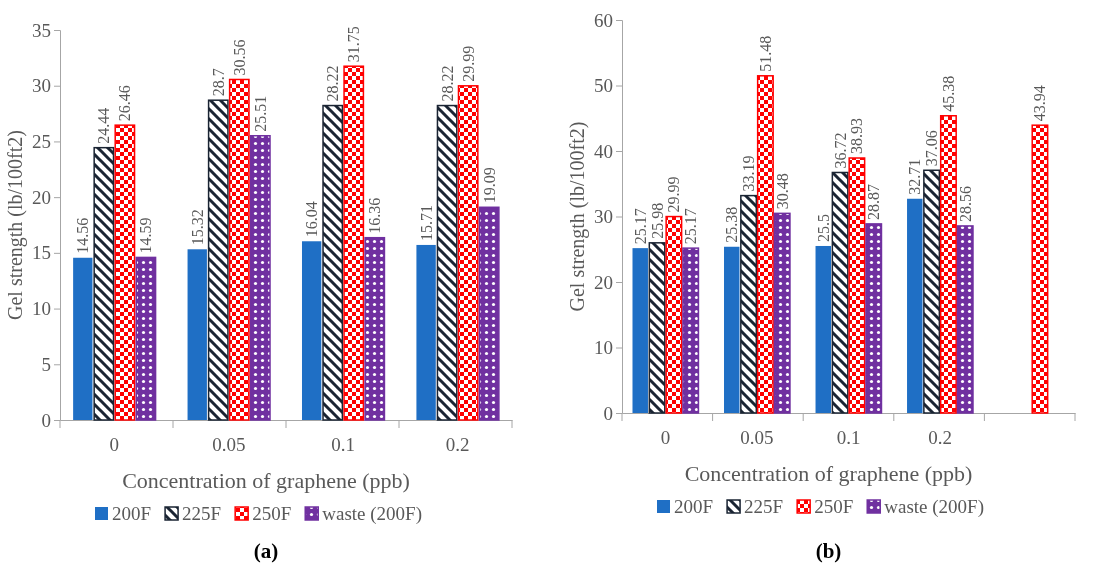  Describe the element at coordinates (857, 136) in the screenshot. I see `data-label: 38.93` at that location.